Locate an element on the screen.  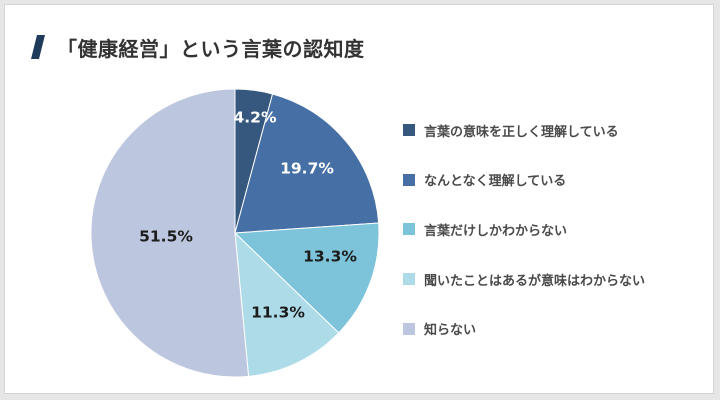
legend-item-2: なんとなく理解している is located at coordinates (524, 180).